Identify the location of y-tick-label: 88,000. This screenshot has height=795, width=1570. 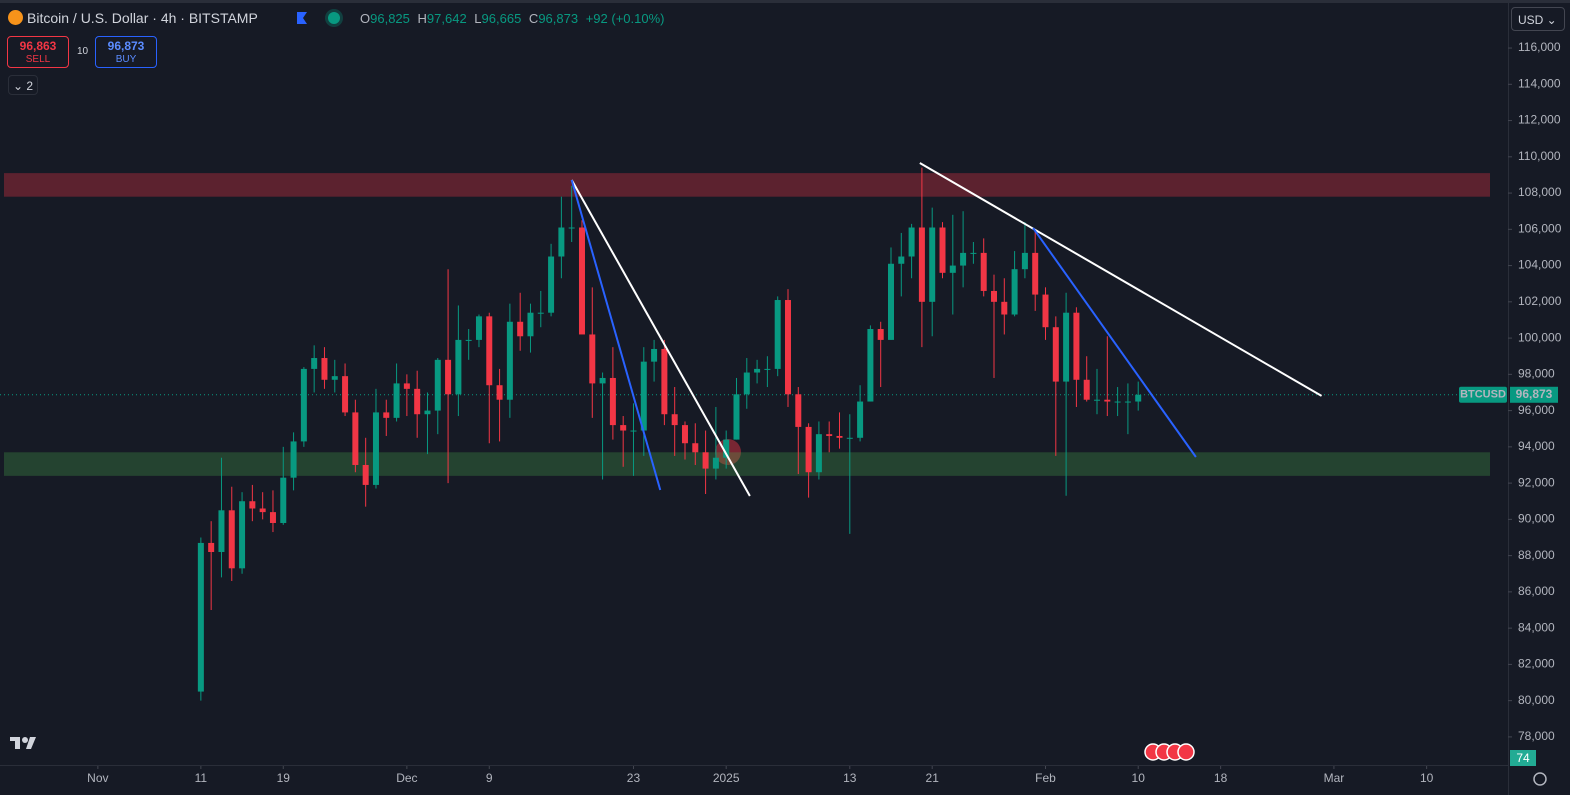
(1536, 555).